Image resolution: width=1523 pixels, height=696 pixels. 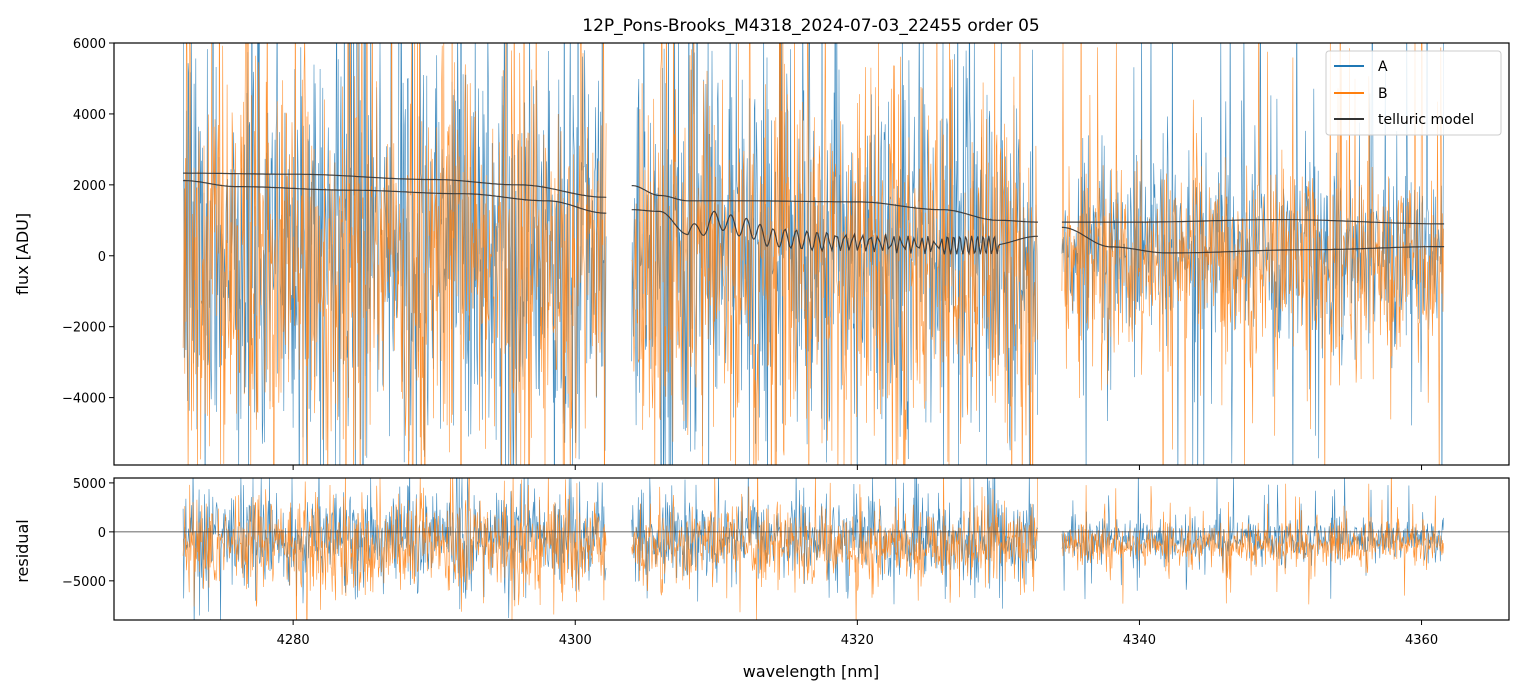 What do you see at coordinates (89, 186) in the screenshot?
I see `top-y-tick-label-3: 2000` at bounding box center [89, 186].